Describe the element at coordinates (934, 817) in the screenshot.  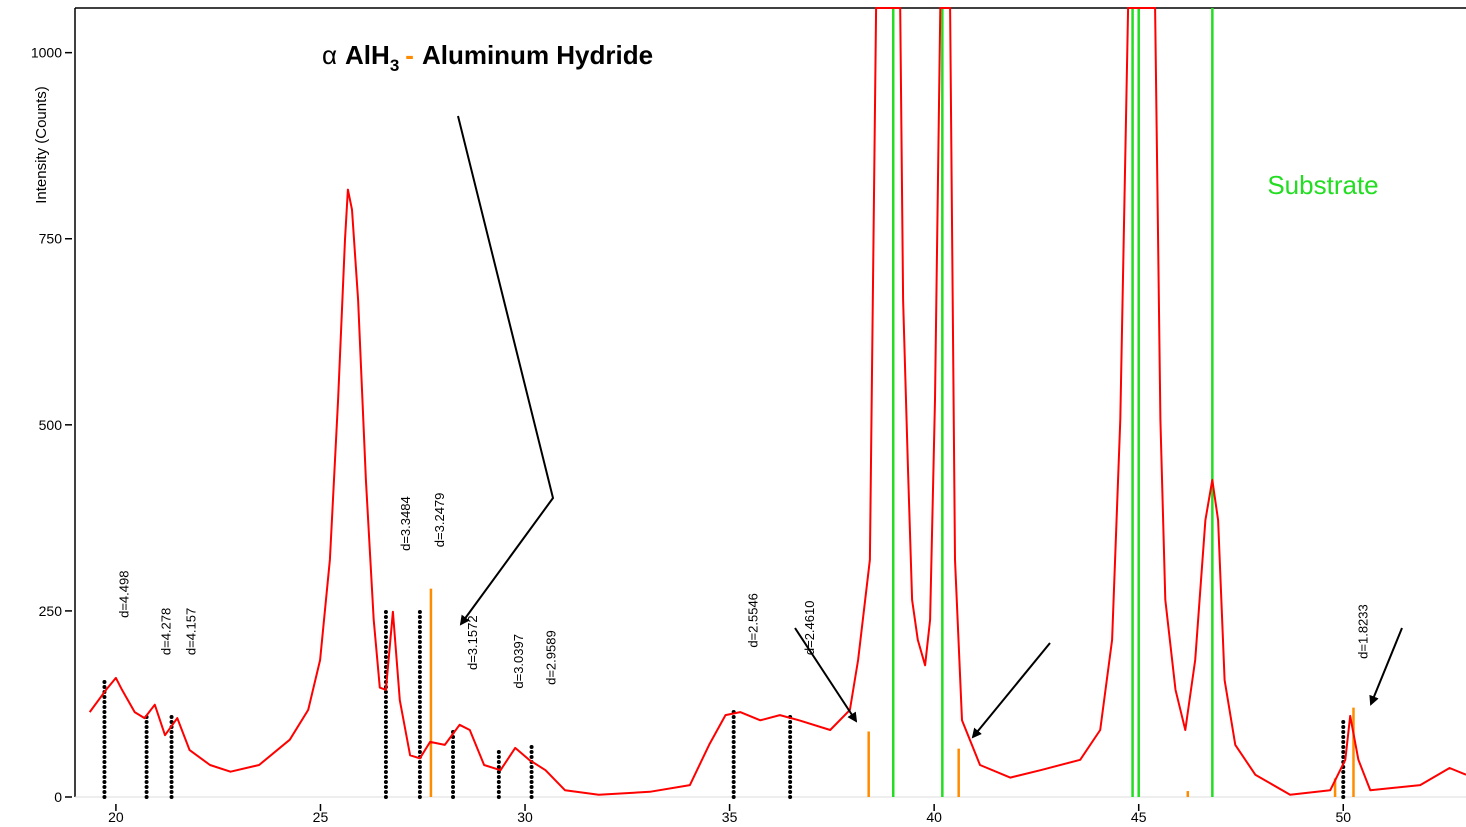
I see `x-tick-label: 40` at that location.